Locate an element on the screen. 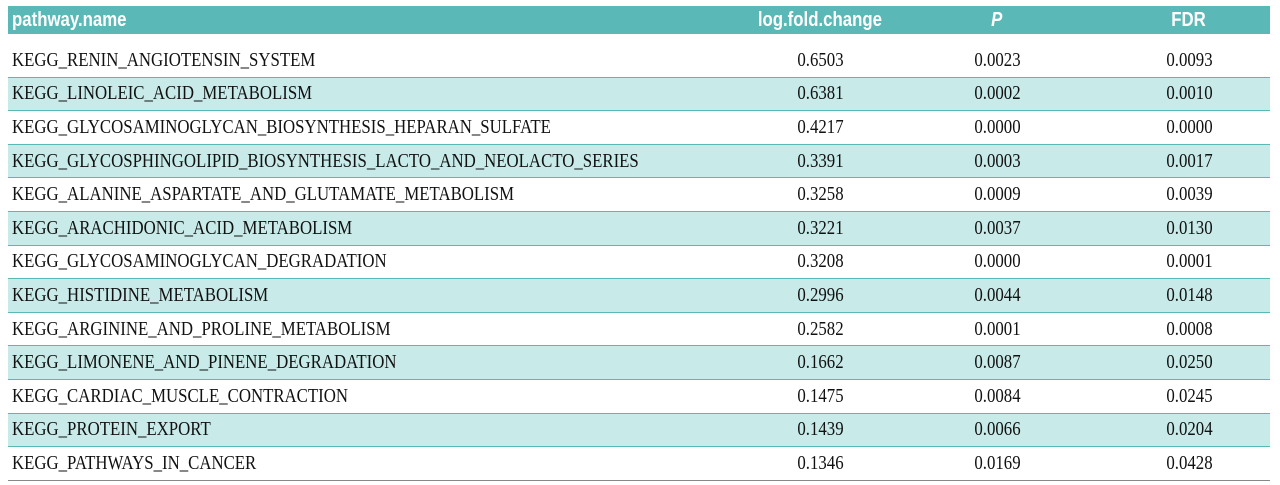  number-cell-text: 0.0245 is located at coordinates (1189, 395).